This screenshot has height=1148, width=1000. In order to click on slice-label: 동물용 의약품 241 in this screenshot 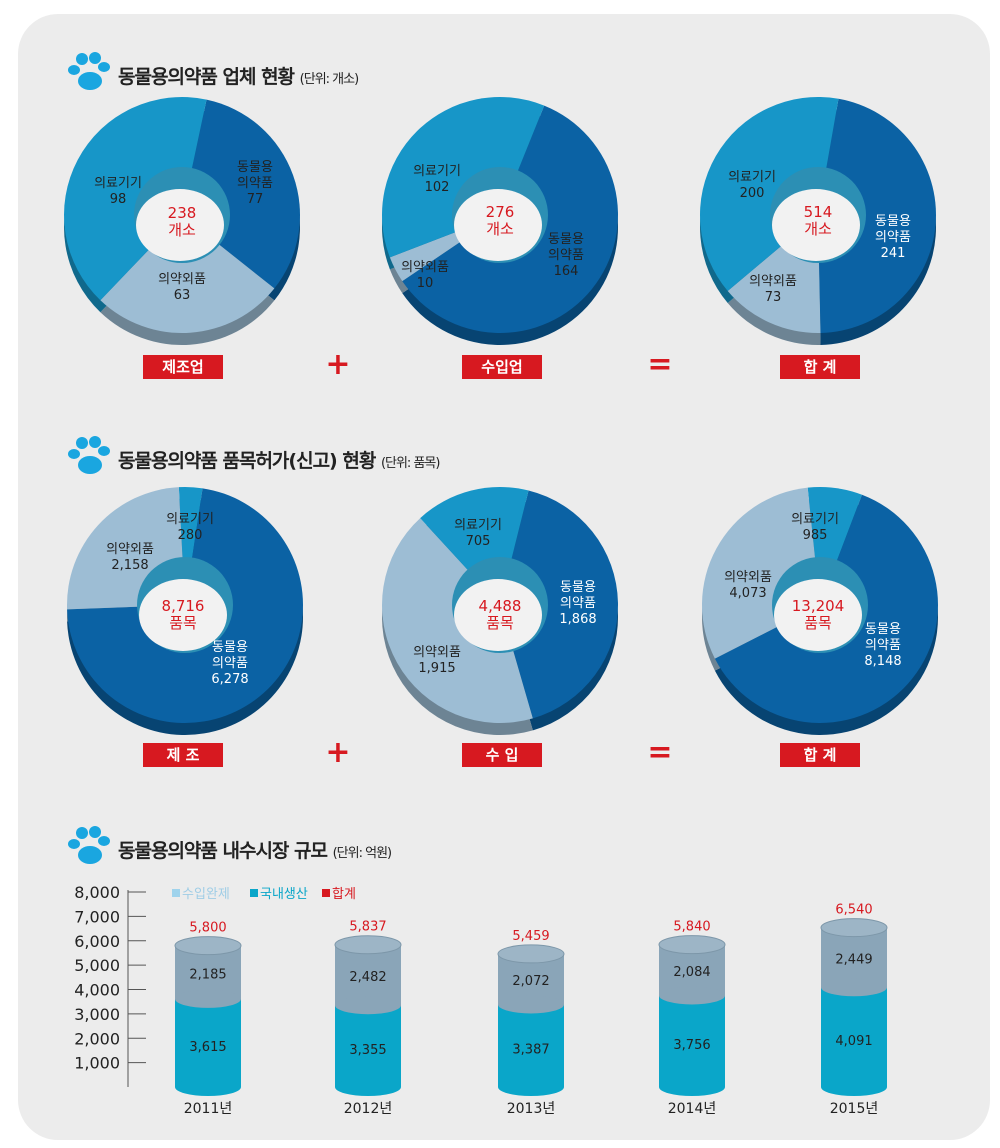, I will do `click(893, 238)`.